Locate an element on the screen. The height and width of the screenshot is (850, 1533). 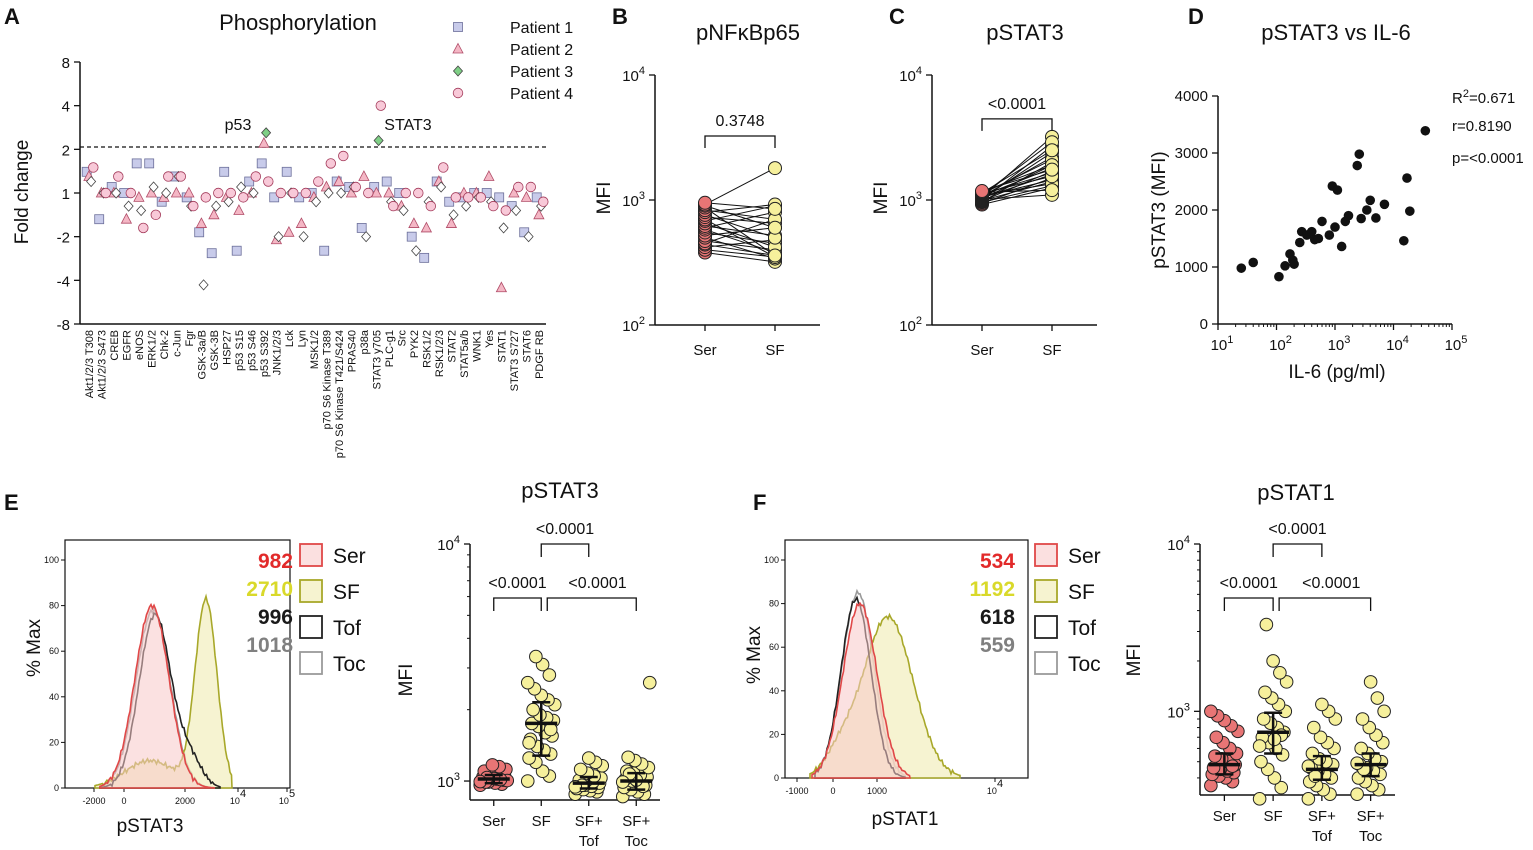
x-tick-label: Tof is located at coordinates (1322, 836).